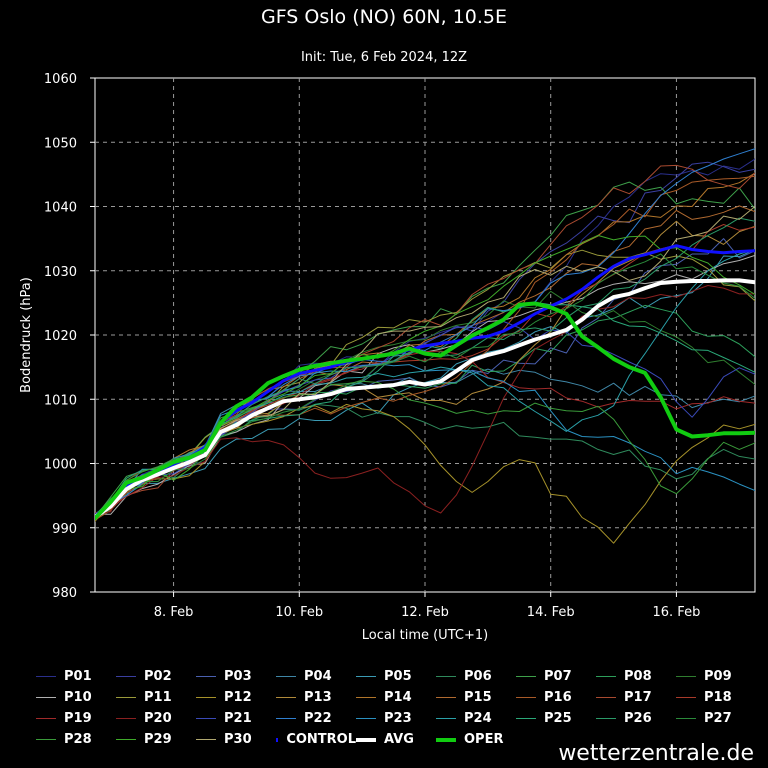  I want to click on legend-item-p17: P17, so click(636, 697).